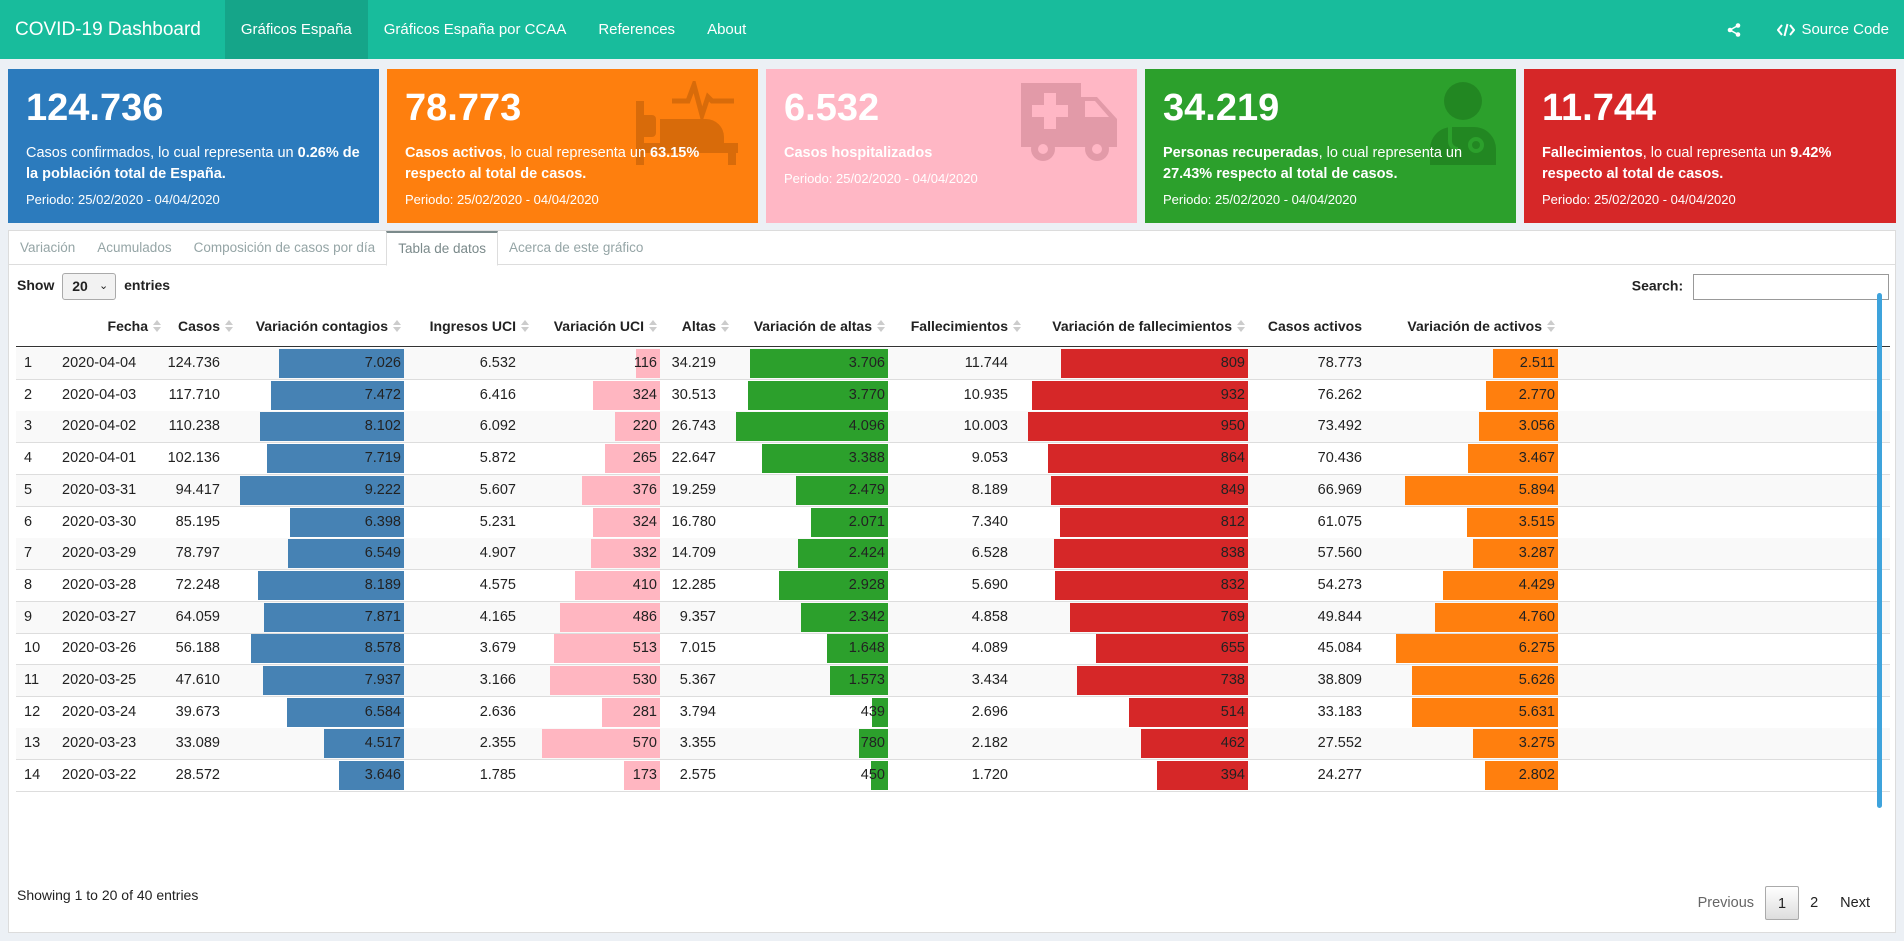 This screenshot has width=1904, height=941. Describe the element at coordinates (989, 584) in the screenshot. I see `cell-value: 5.690` at that location.